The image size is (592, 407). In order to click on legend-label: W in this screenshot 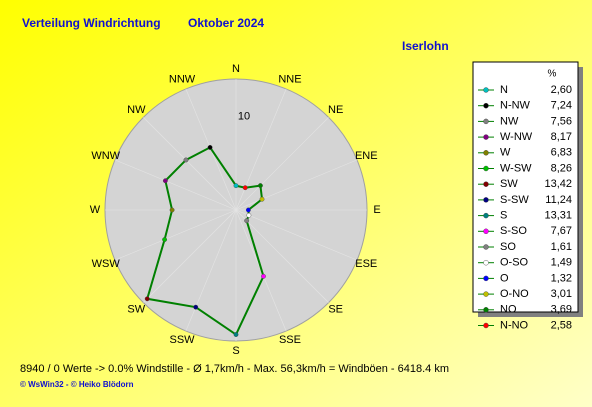, I will do `click(505, 153)`.